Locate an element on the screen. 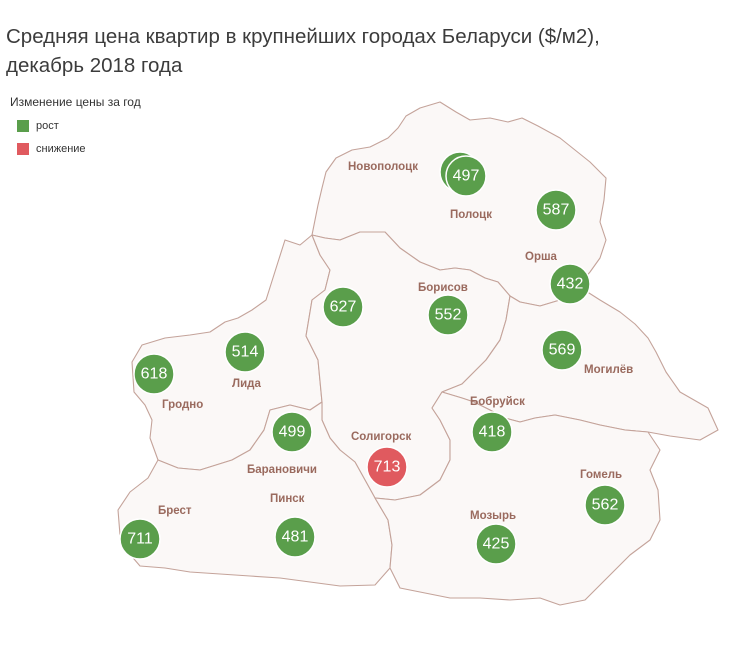  label-soligorsk: Солигорск is located at coordinates (381, 437).